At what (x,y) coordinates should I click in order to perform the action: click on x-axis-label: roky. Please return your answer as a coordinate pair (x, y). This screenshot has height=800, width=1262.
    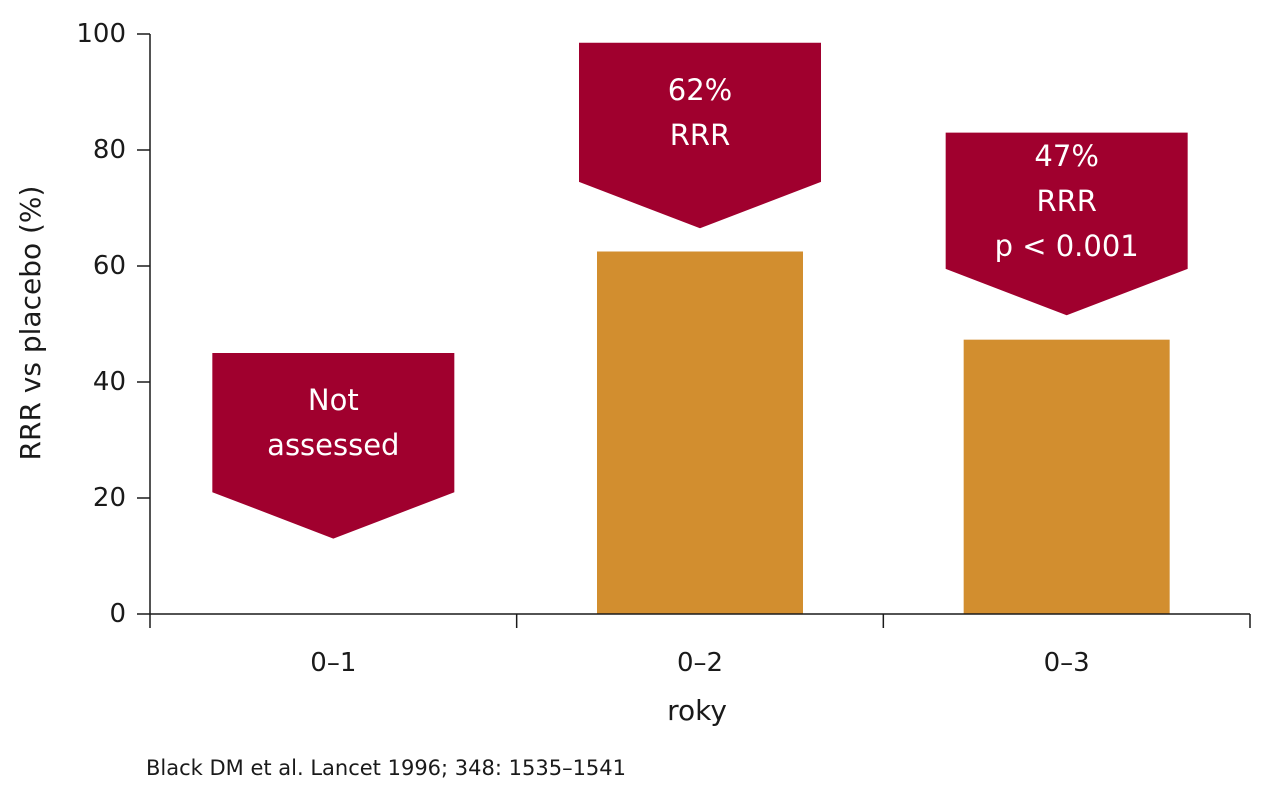
    Looking at the image, I should click on (697, 710).